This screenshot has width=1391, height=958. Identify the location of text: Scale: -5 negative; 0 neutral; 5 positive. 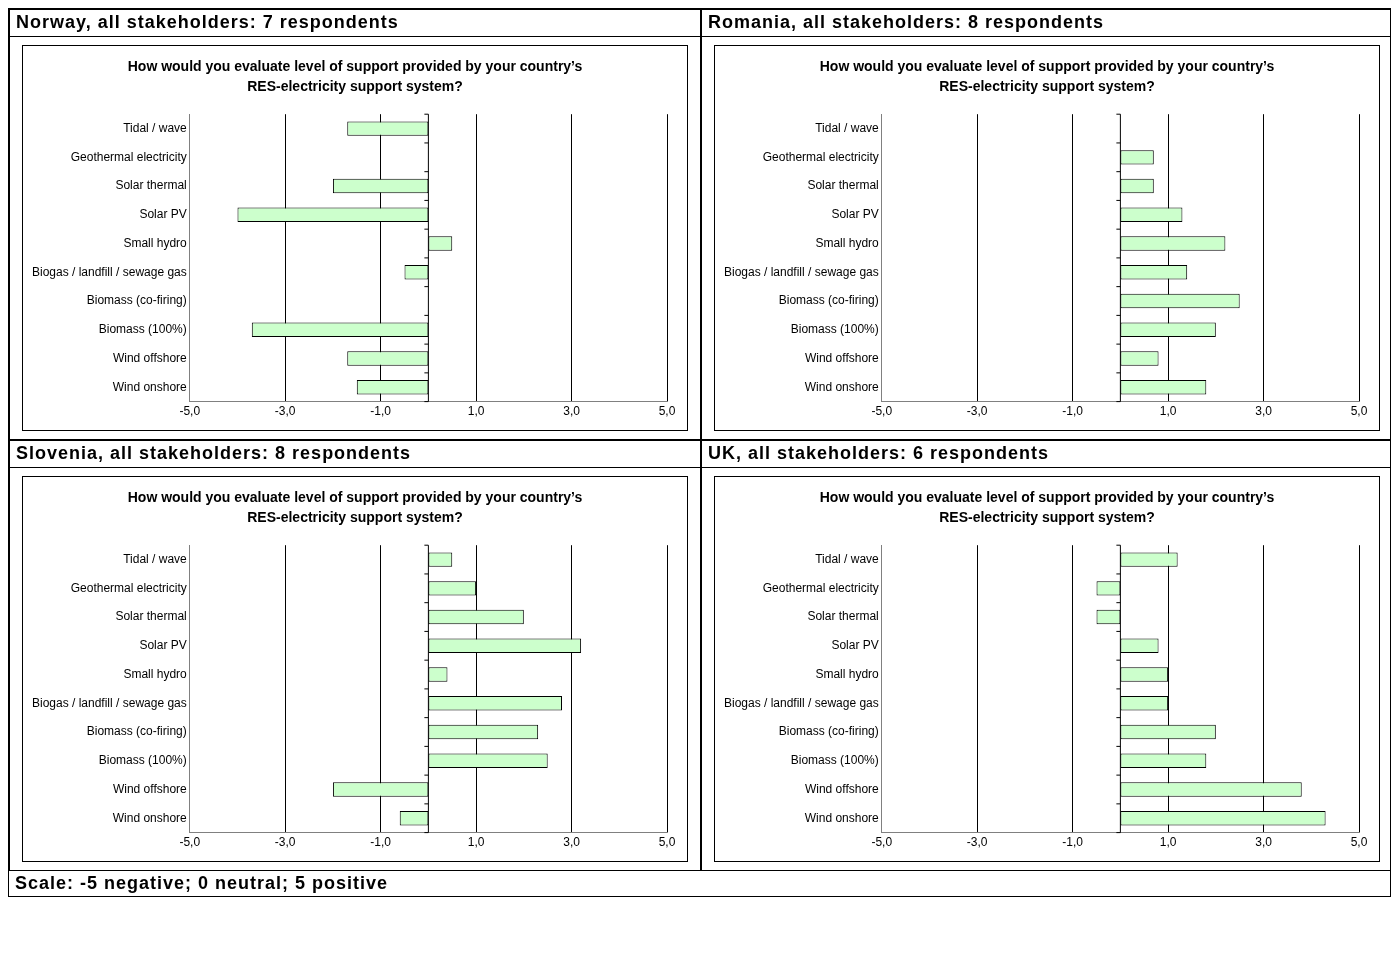
(202, 883).